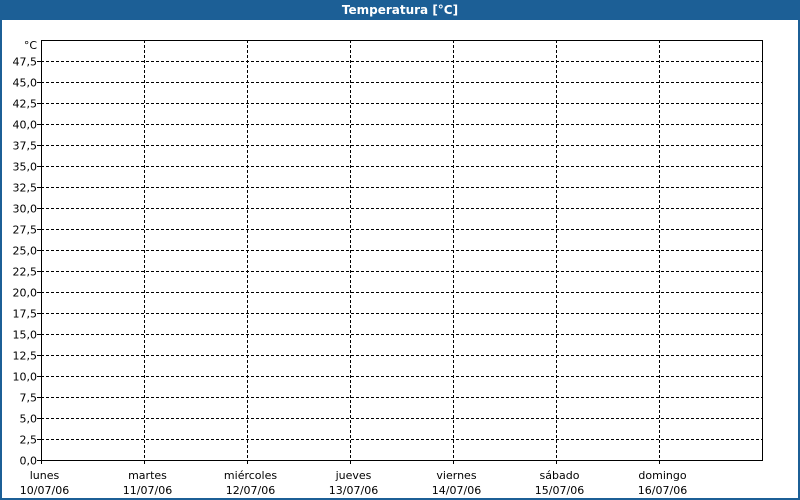  I want to click on x-tick-label-date: 14/07/06, so click(456, 490).